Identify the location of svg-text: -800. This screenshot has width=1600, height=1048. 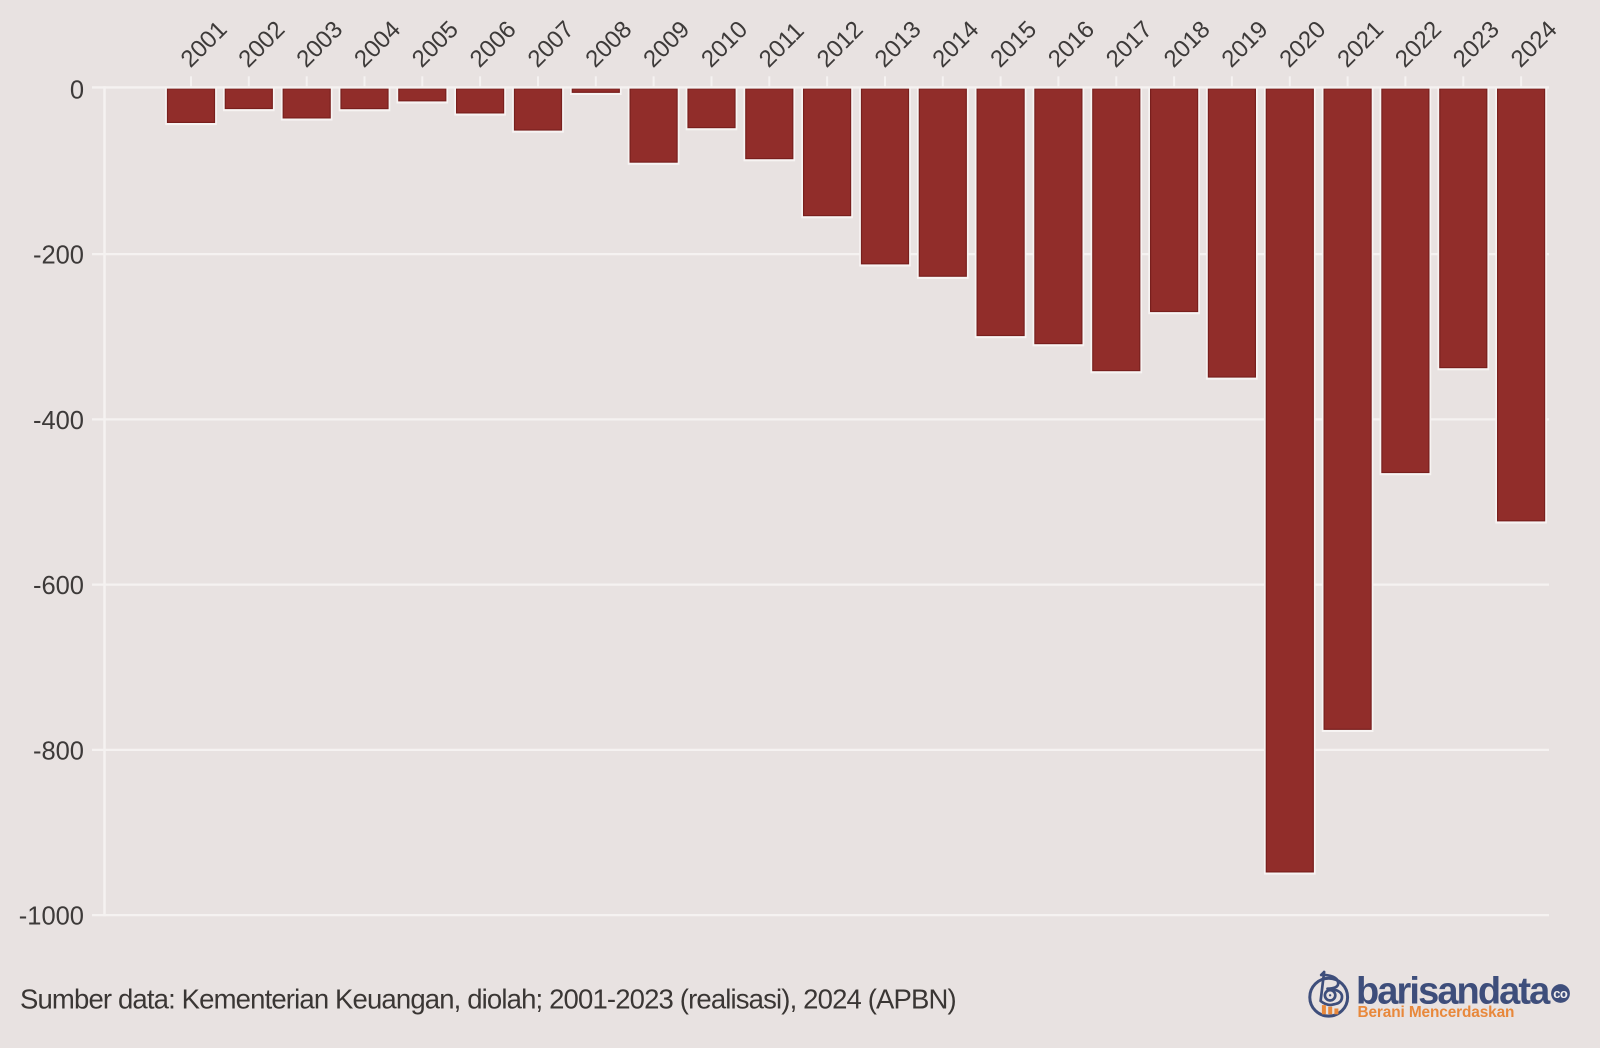
(58, 752).